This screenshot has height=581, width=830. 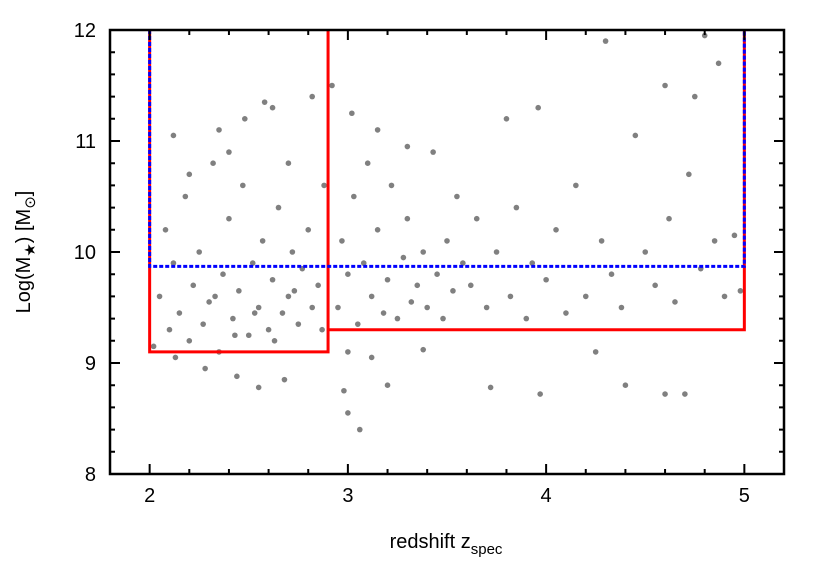 I want to click on y-tick-label: 10, so click(x=85, y=253).